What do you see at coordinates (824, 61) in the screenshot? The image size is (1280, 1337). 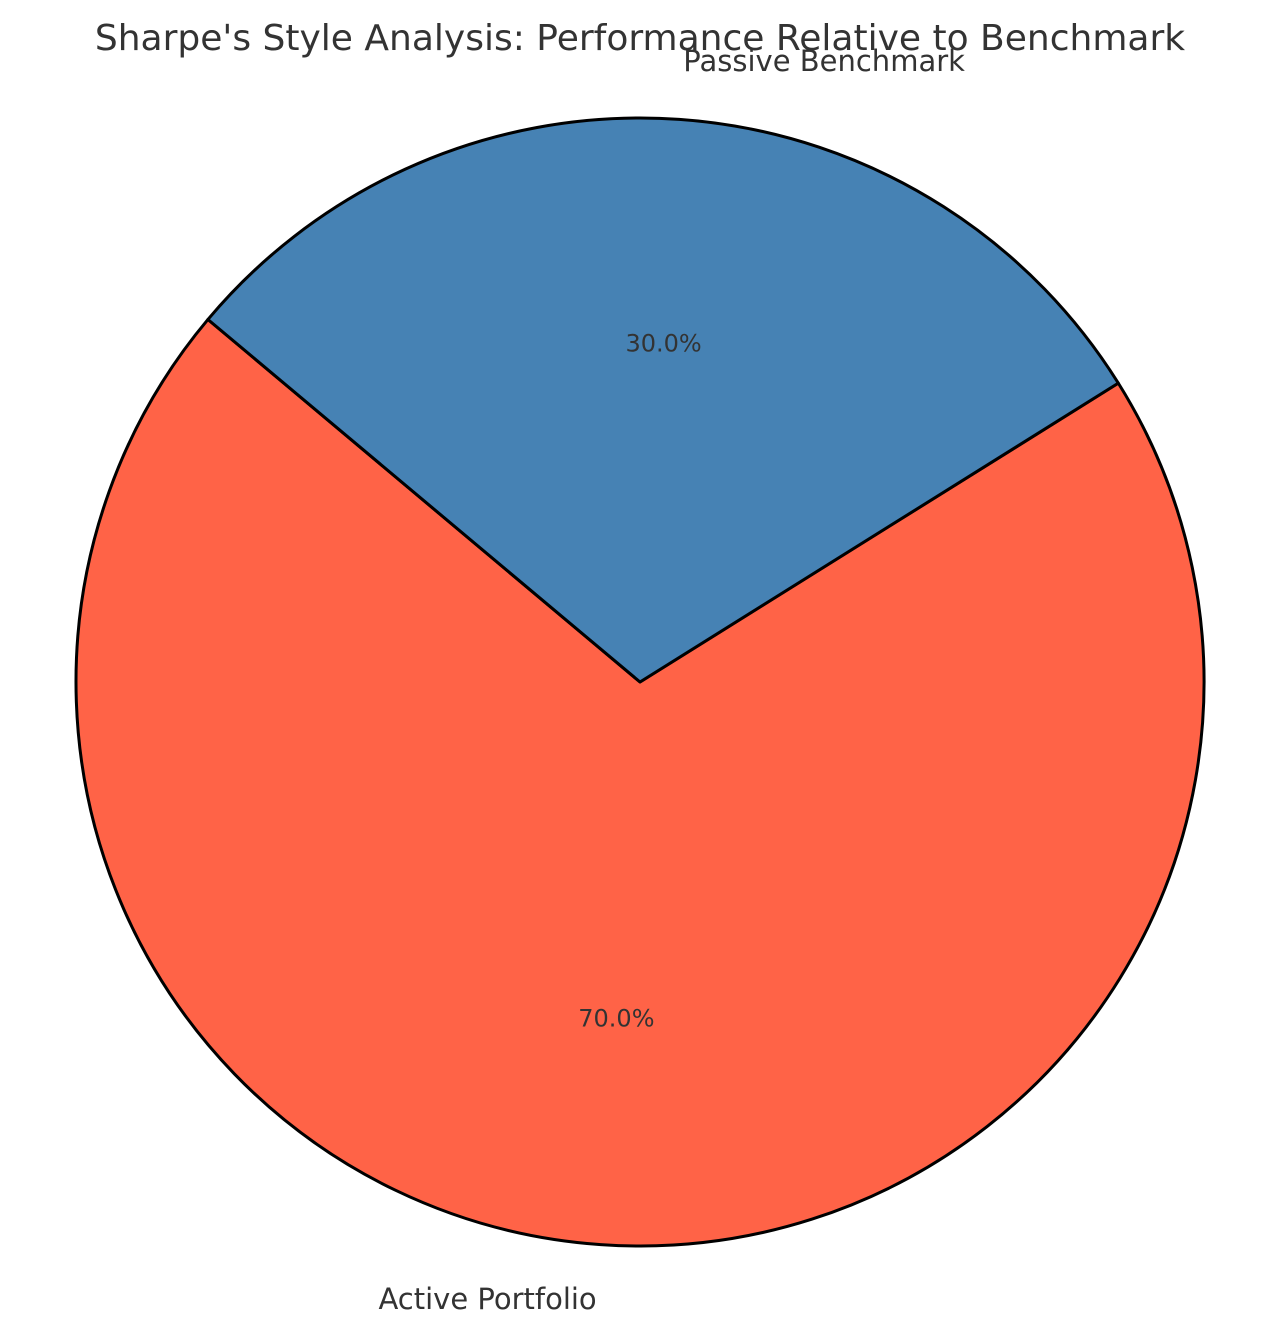 I see `slice-label: Passive Benchmark` at bounding box center [824, 61].